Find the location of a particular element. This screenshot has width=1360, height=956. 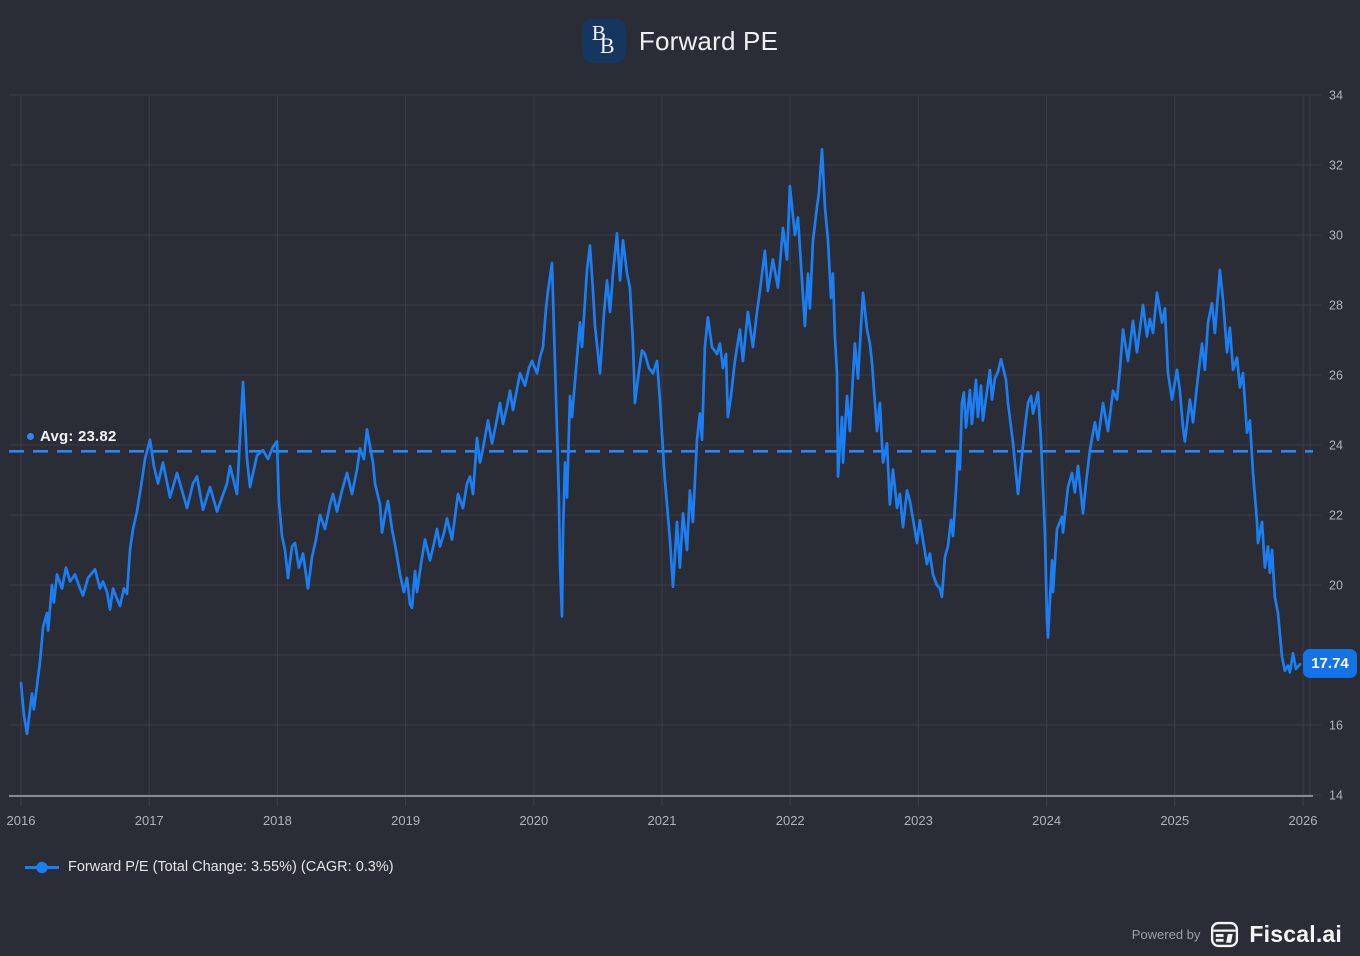

fiscal-ai-logo-icon is located at coordinates (1224, 934).